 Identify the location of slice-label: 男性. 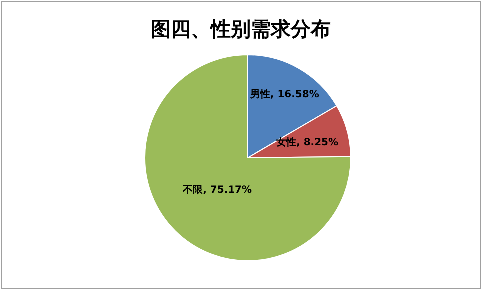
(259, 94).